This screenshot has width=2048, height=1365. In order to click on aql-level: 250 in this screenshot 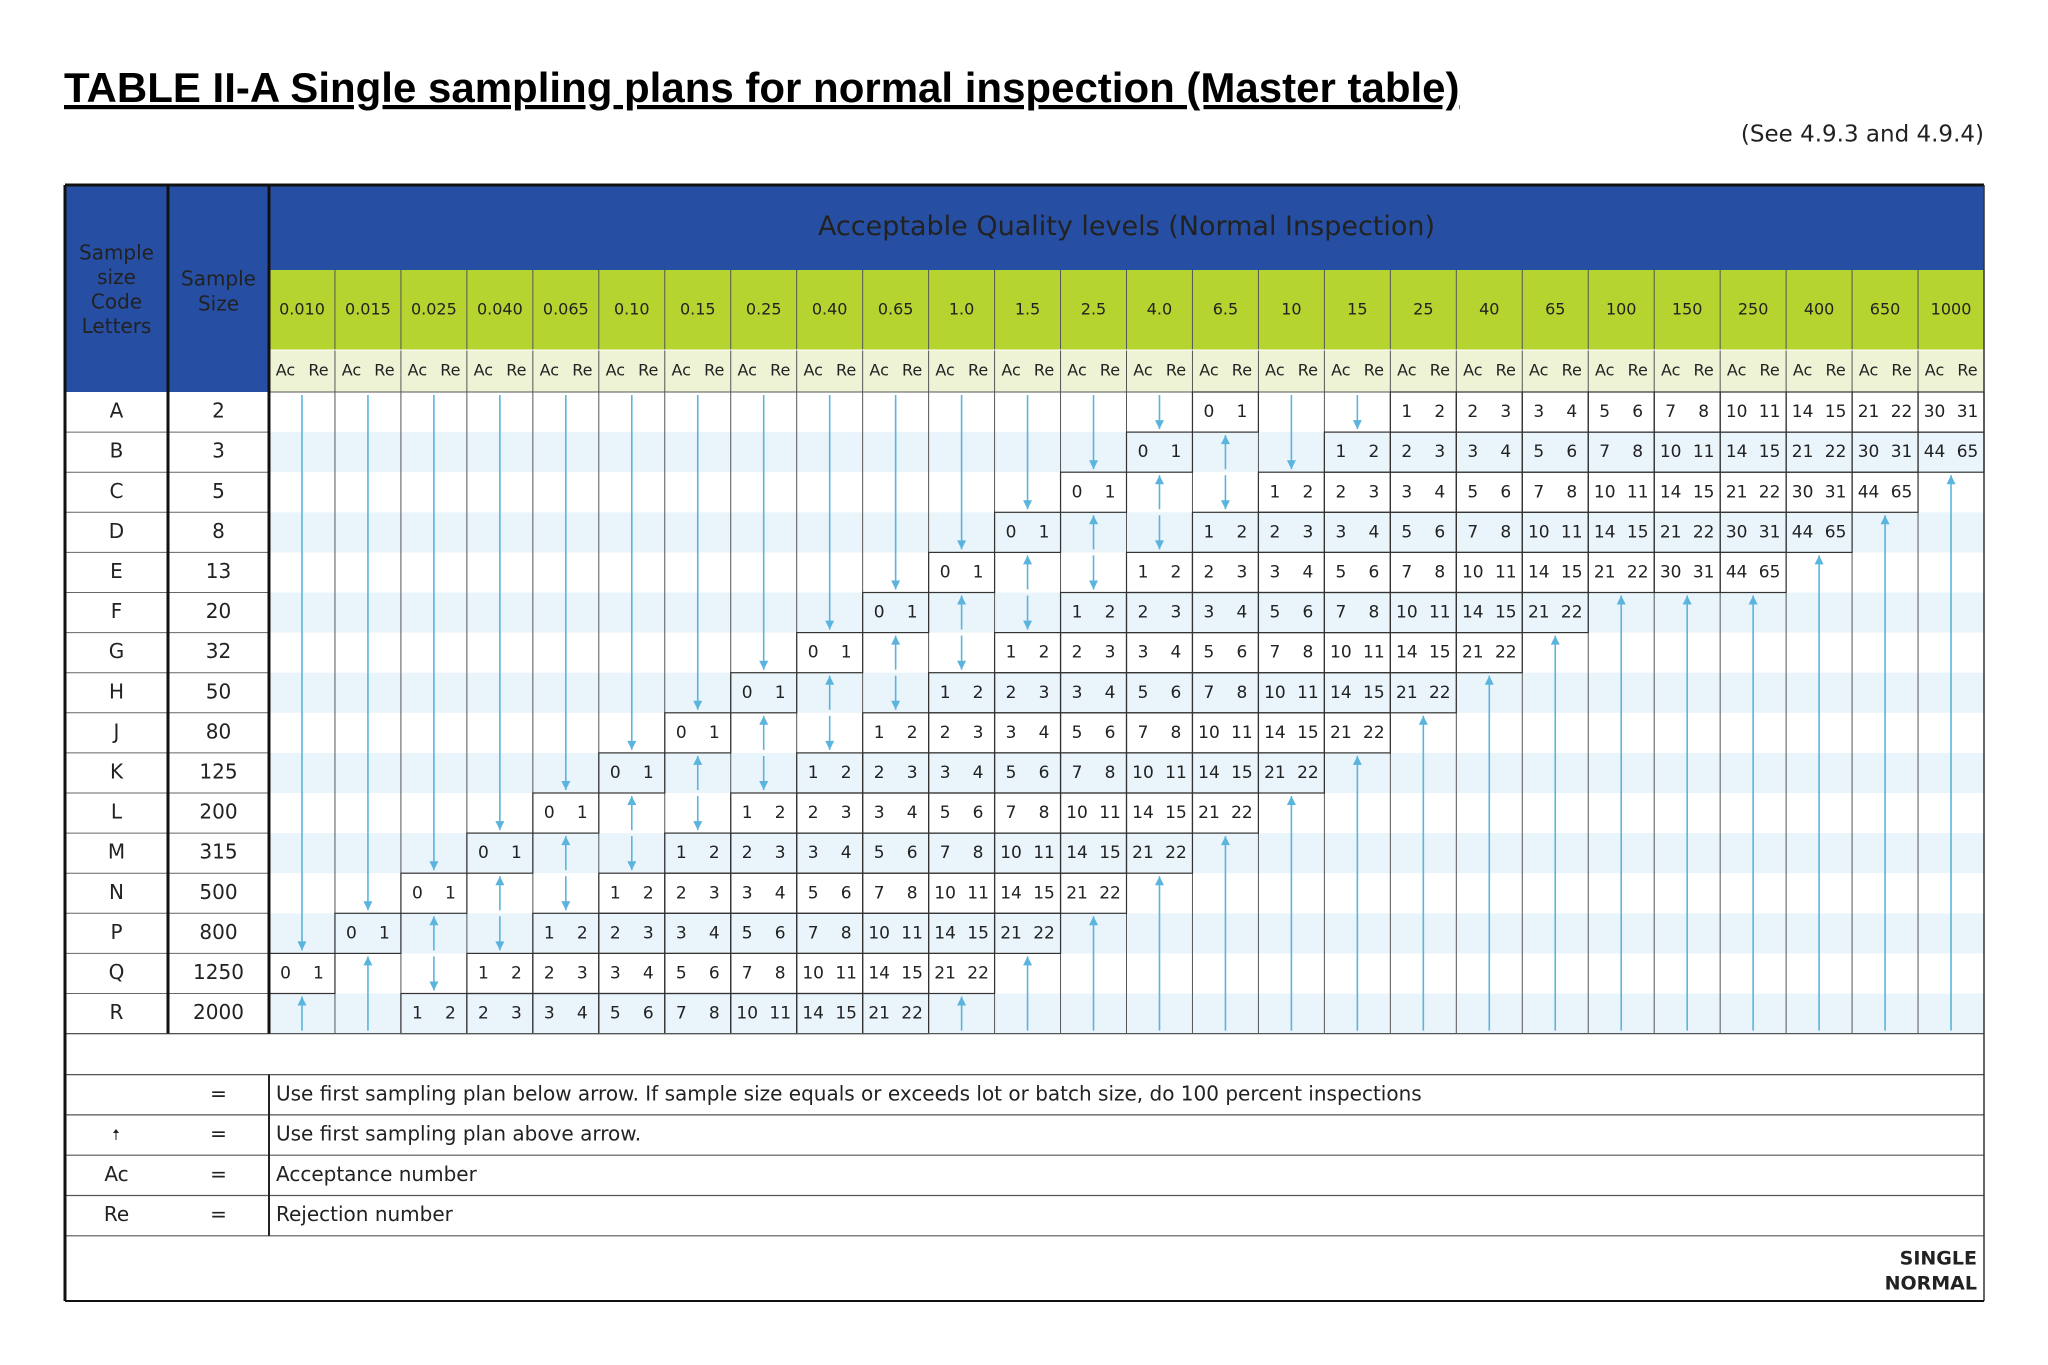, I will do `click(1753, 309)`.